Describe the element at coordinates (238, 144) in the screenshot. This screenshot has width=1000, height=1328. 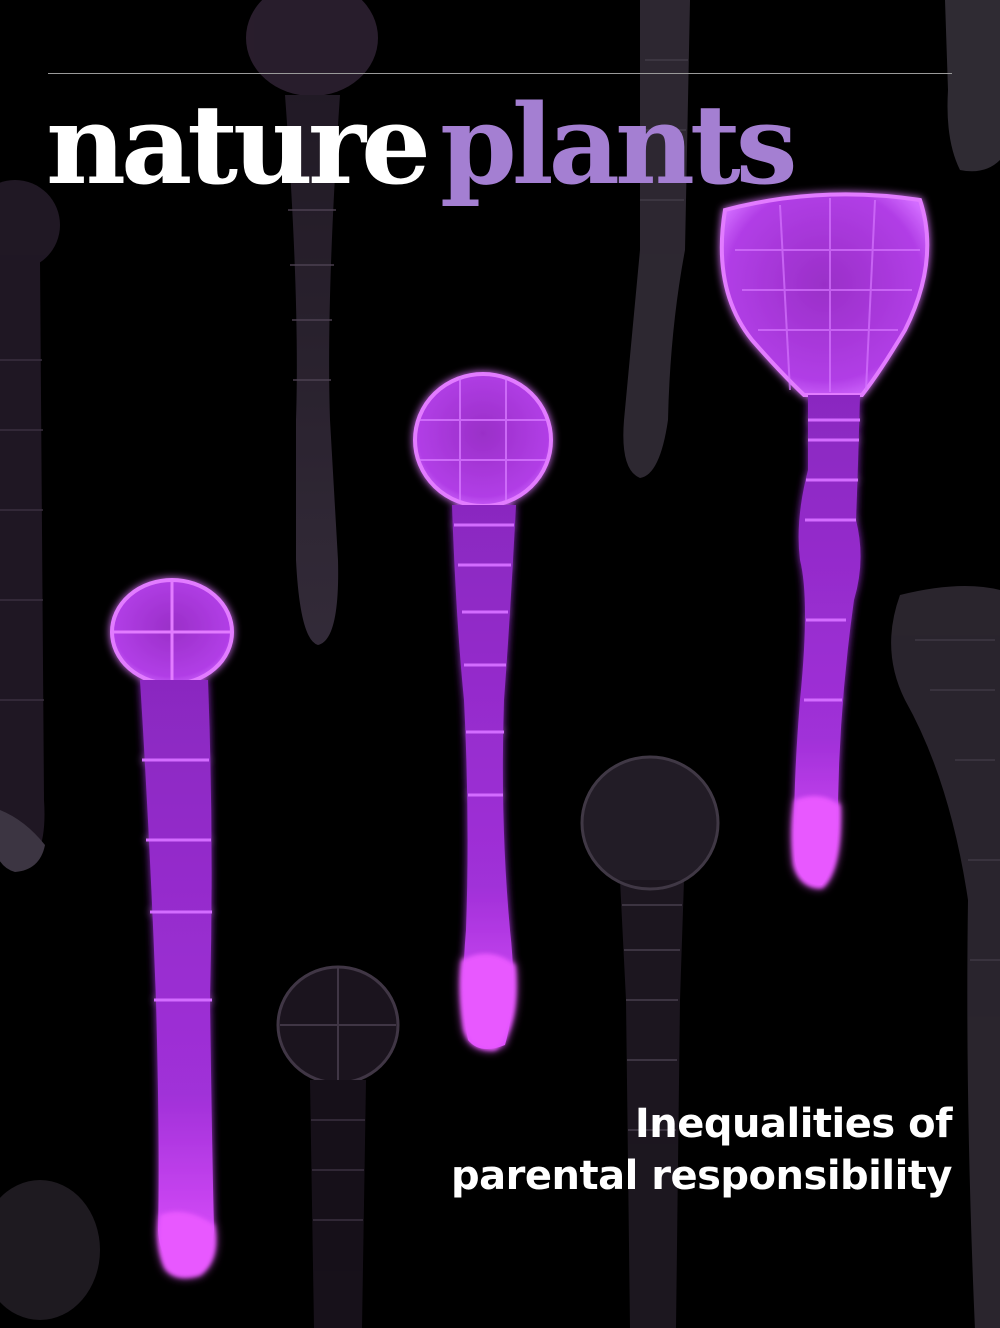
I see `masthead-word-nature: nature` at that location.